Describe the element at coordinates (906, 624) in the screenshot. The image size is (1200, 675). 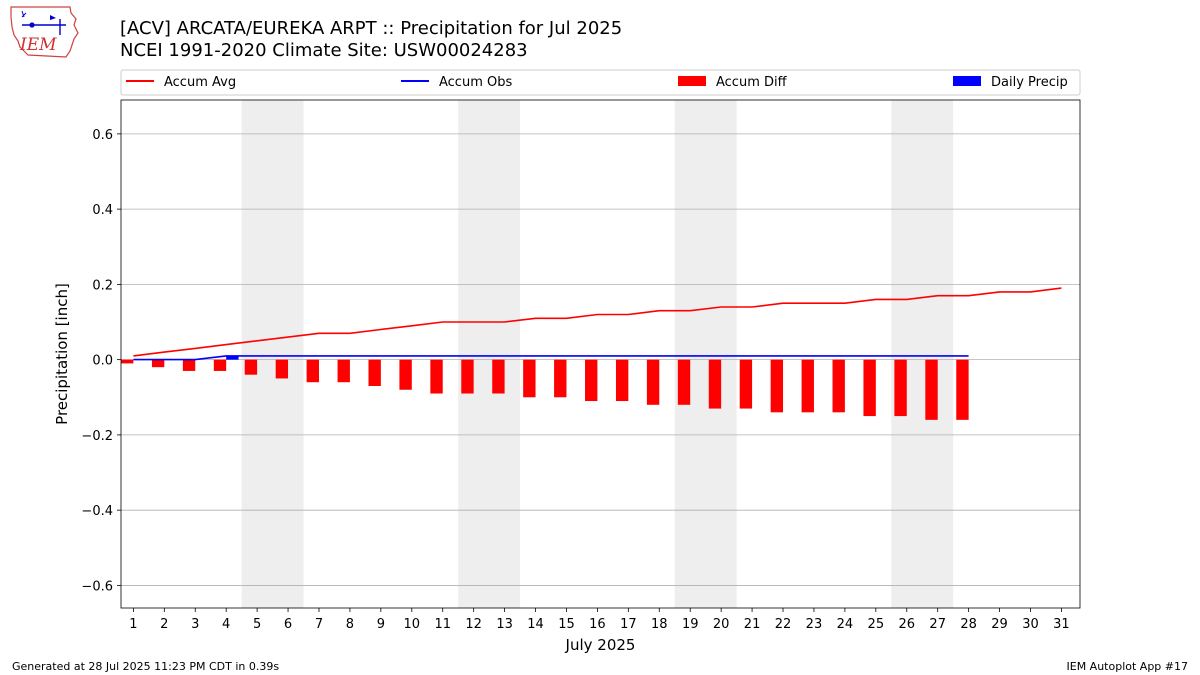
I see `x-tick-label: 26` at that location.